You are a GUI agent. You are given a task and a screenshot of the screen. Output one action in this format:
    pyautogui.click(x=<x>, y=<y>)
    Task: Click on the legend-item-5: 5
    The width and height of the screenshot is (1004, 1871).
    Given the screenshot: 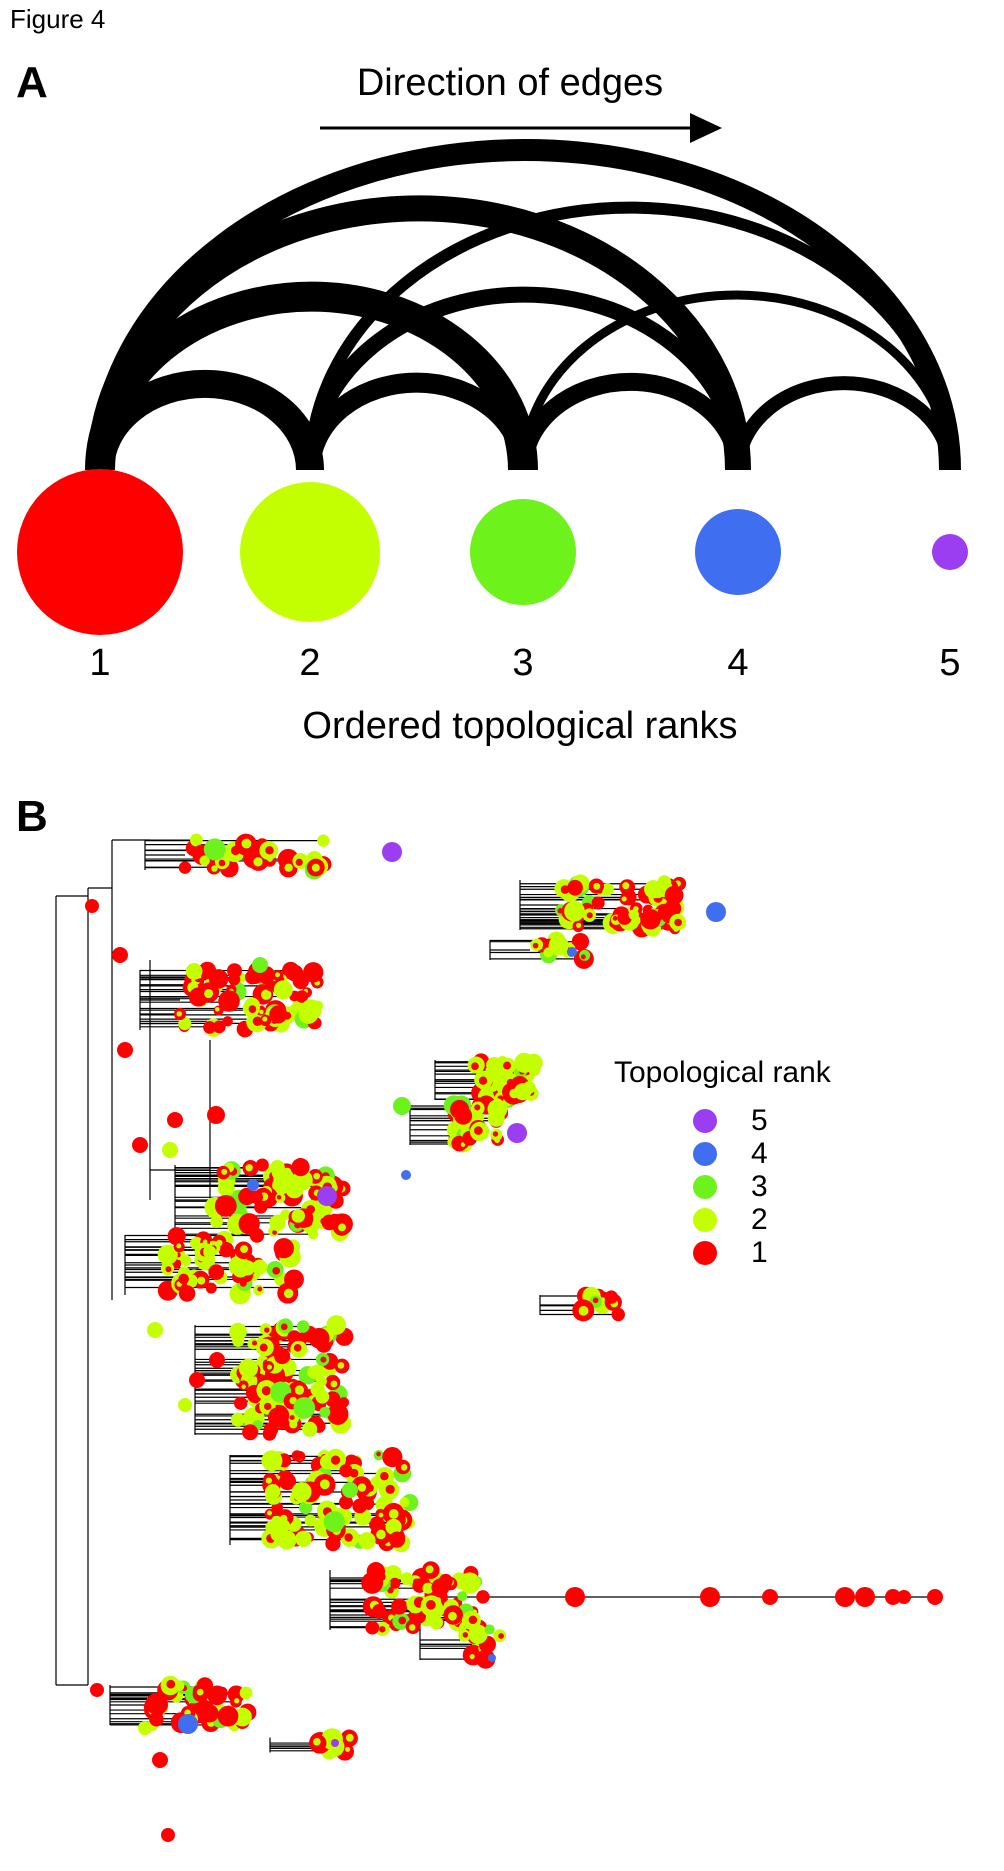 What is the action you would take?
    pyautogui.click(x=762, y=1120)
    